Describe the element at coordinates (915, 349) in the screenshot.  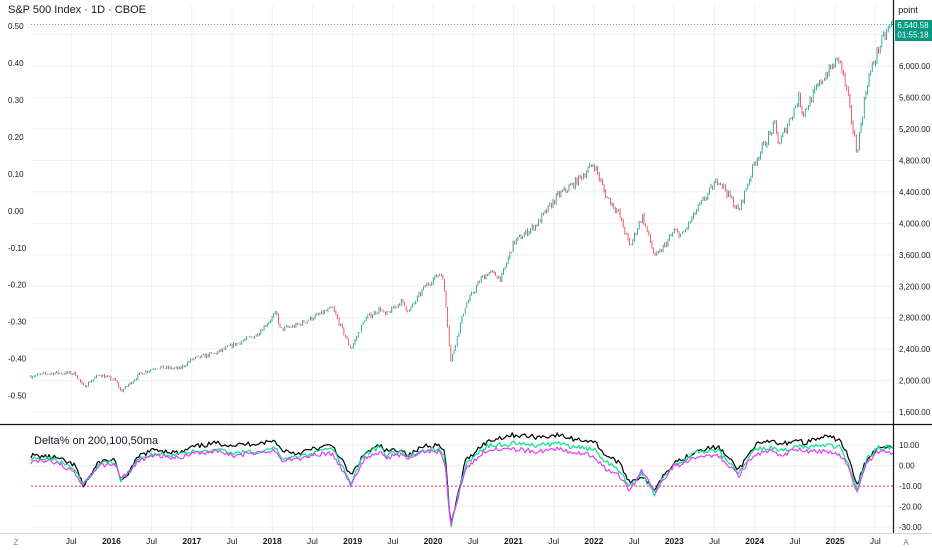
I see `right-axis-tick: 2,400.00` at that location.